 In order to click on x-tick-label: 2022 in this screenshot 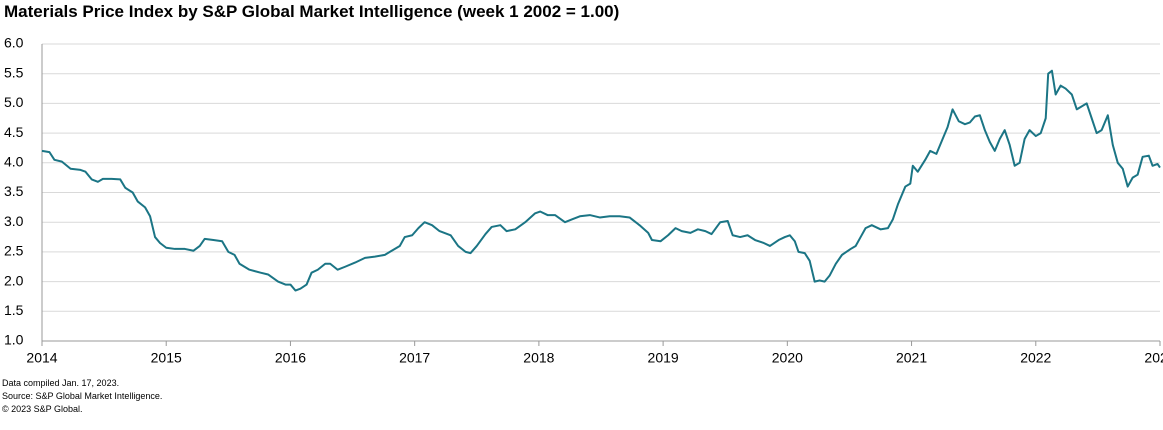, I will do `click(1035, 358)`.